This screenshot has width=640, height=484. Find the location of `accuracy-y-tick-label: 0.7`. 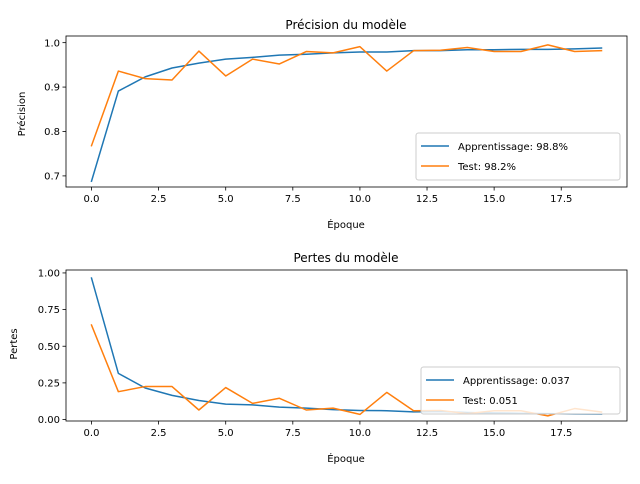

accuracy-y-tick-label: 0.7 is located at coordinates (52, 176).